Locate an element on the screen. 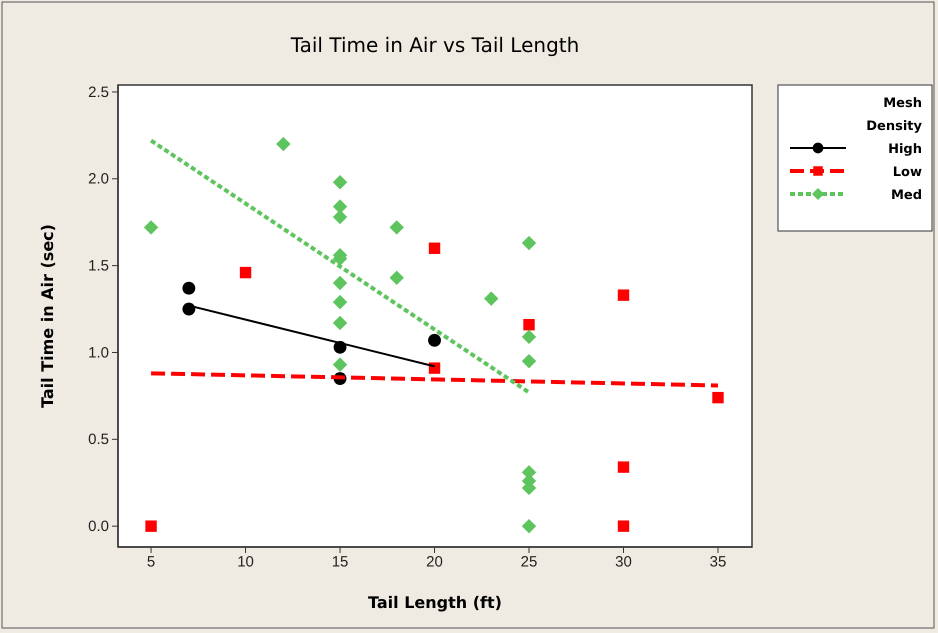  text: Med is located at coordinates (906, 195).